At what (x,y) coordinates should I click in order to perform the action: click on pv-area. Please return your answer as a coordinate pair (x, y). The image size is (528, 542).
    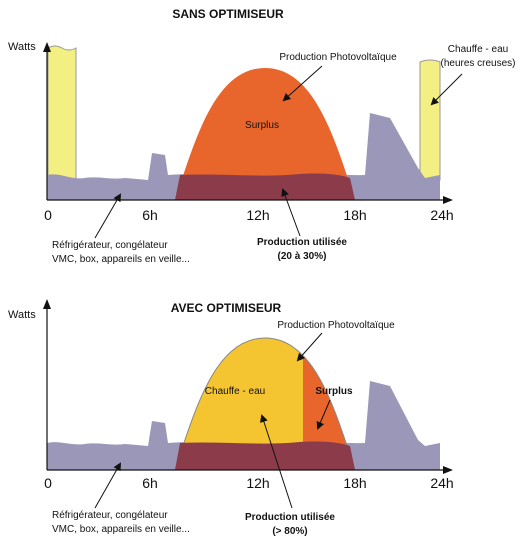
    Looking at the image, I should click on (265, 134).